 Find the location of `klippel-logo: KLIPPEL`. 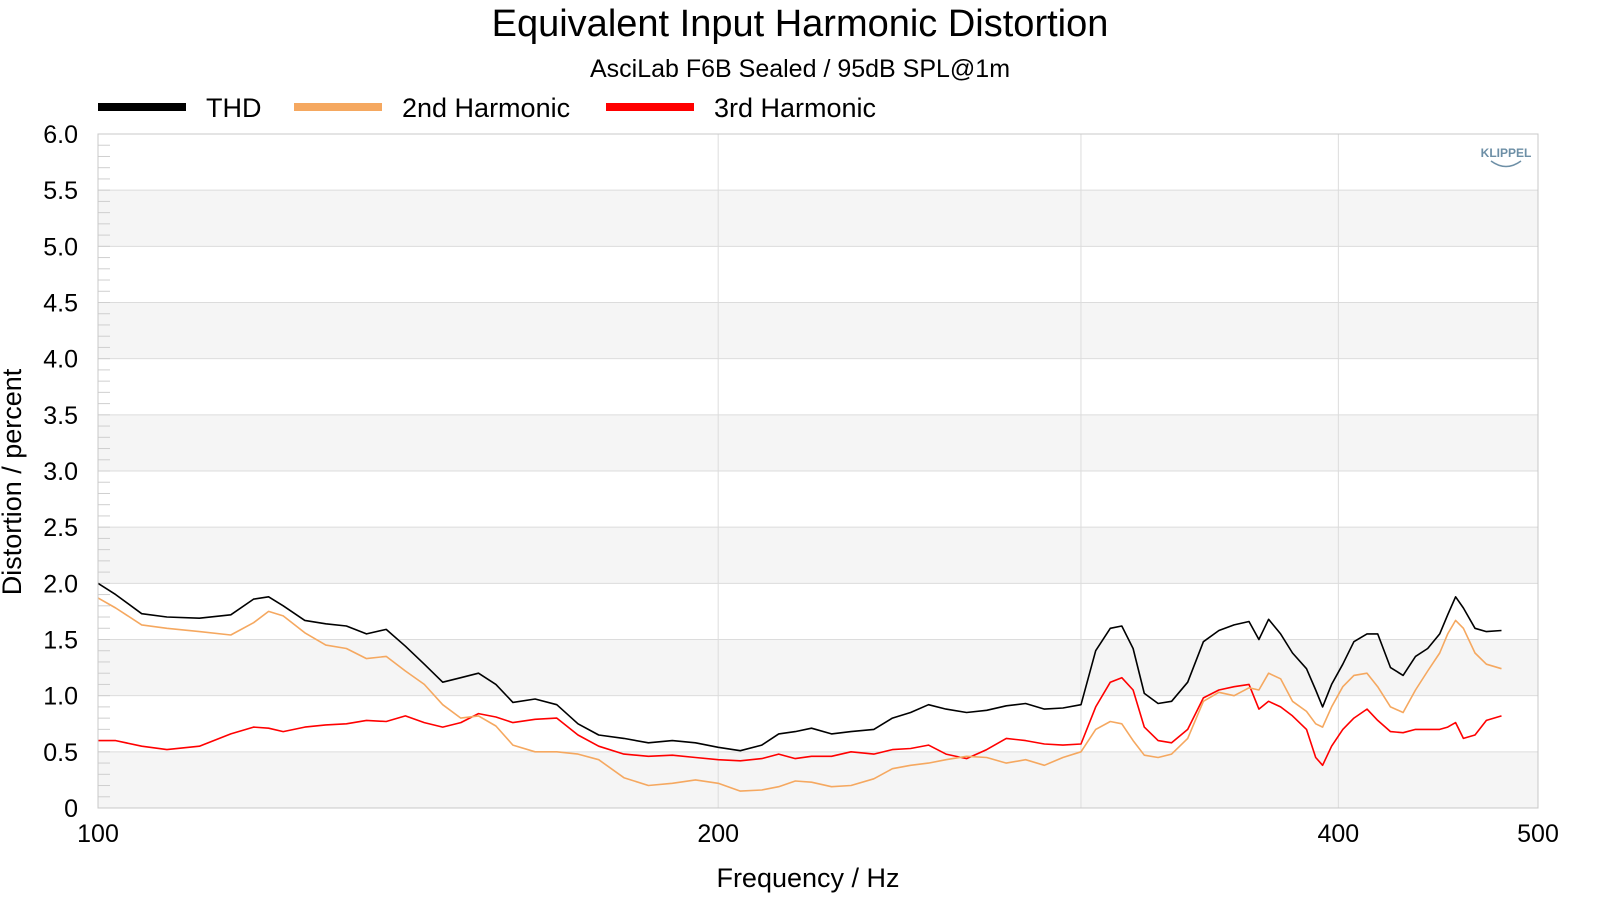

klippel-logo: KLIPPEL is located at coordinates (1506, 157).